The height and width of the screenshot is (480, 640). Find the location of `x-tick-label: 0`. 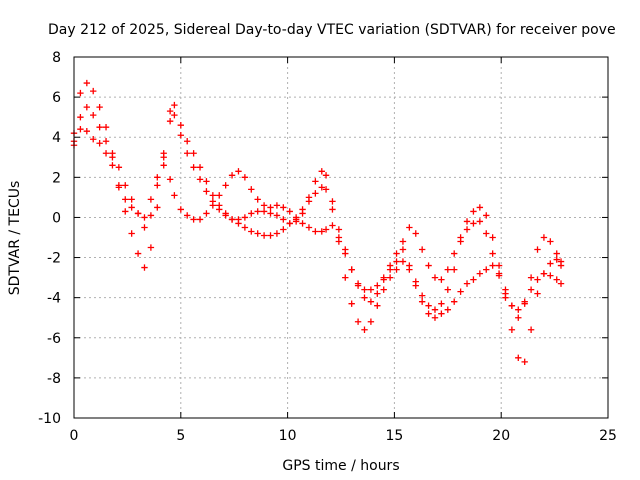

x-tick-label: 0 is located at coordinates (74, 436).